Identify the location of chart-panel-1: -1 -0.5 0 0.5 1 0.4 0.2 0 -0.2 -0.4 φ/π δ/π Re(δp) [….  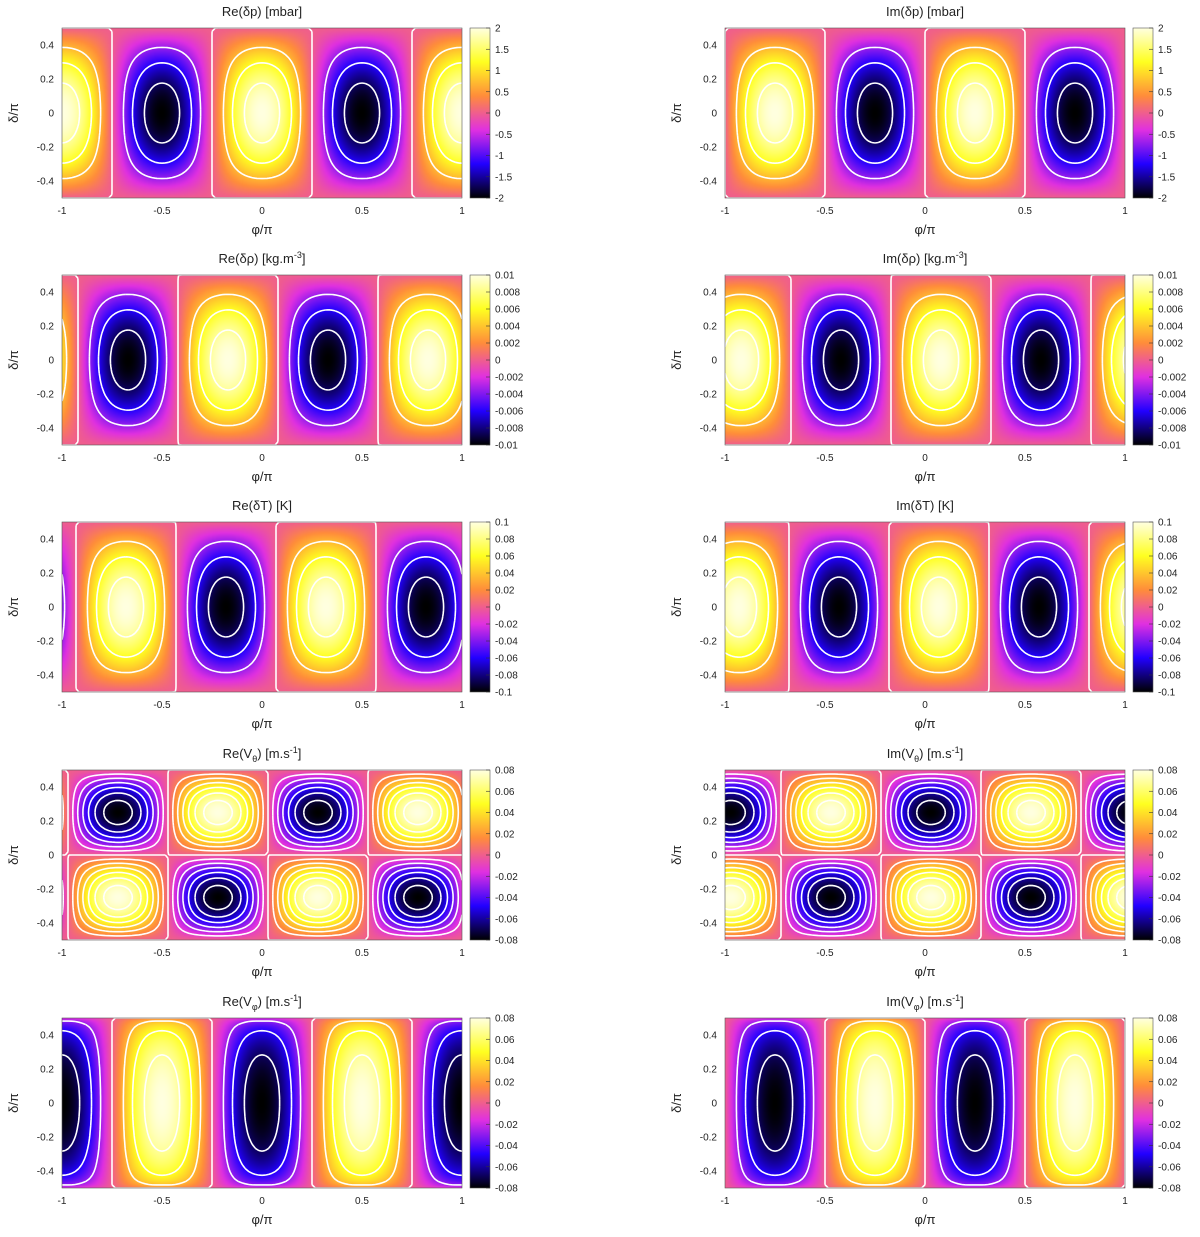
(259, 120).